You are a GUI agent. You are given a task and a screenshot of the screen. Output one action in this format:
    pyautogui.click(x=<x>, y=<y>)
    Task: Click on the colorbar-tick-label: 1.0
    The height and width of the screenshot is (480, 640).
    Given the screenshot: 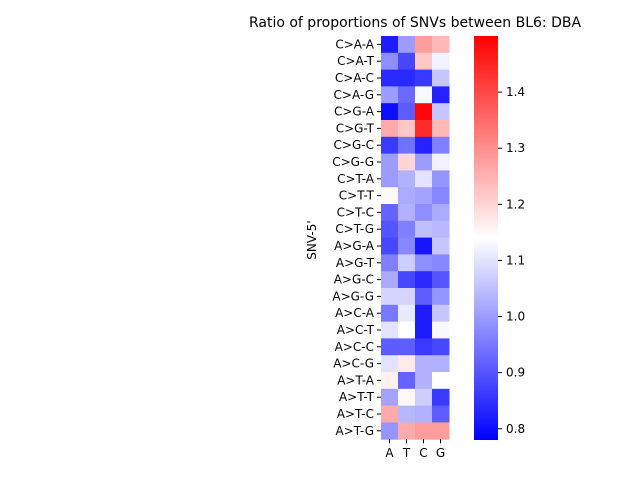 What is the action you would take?
    pyautogui.click(x=515, y=317)
    